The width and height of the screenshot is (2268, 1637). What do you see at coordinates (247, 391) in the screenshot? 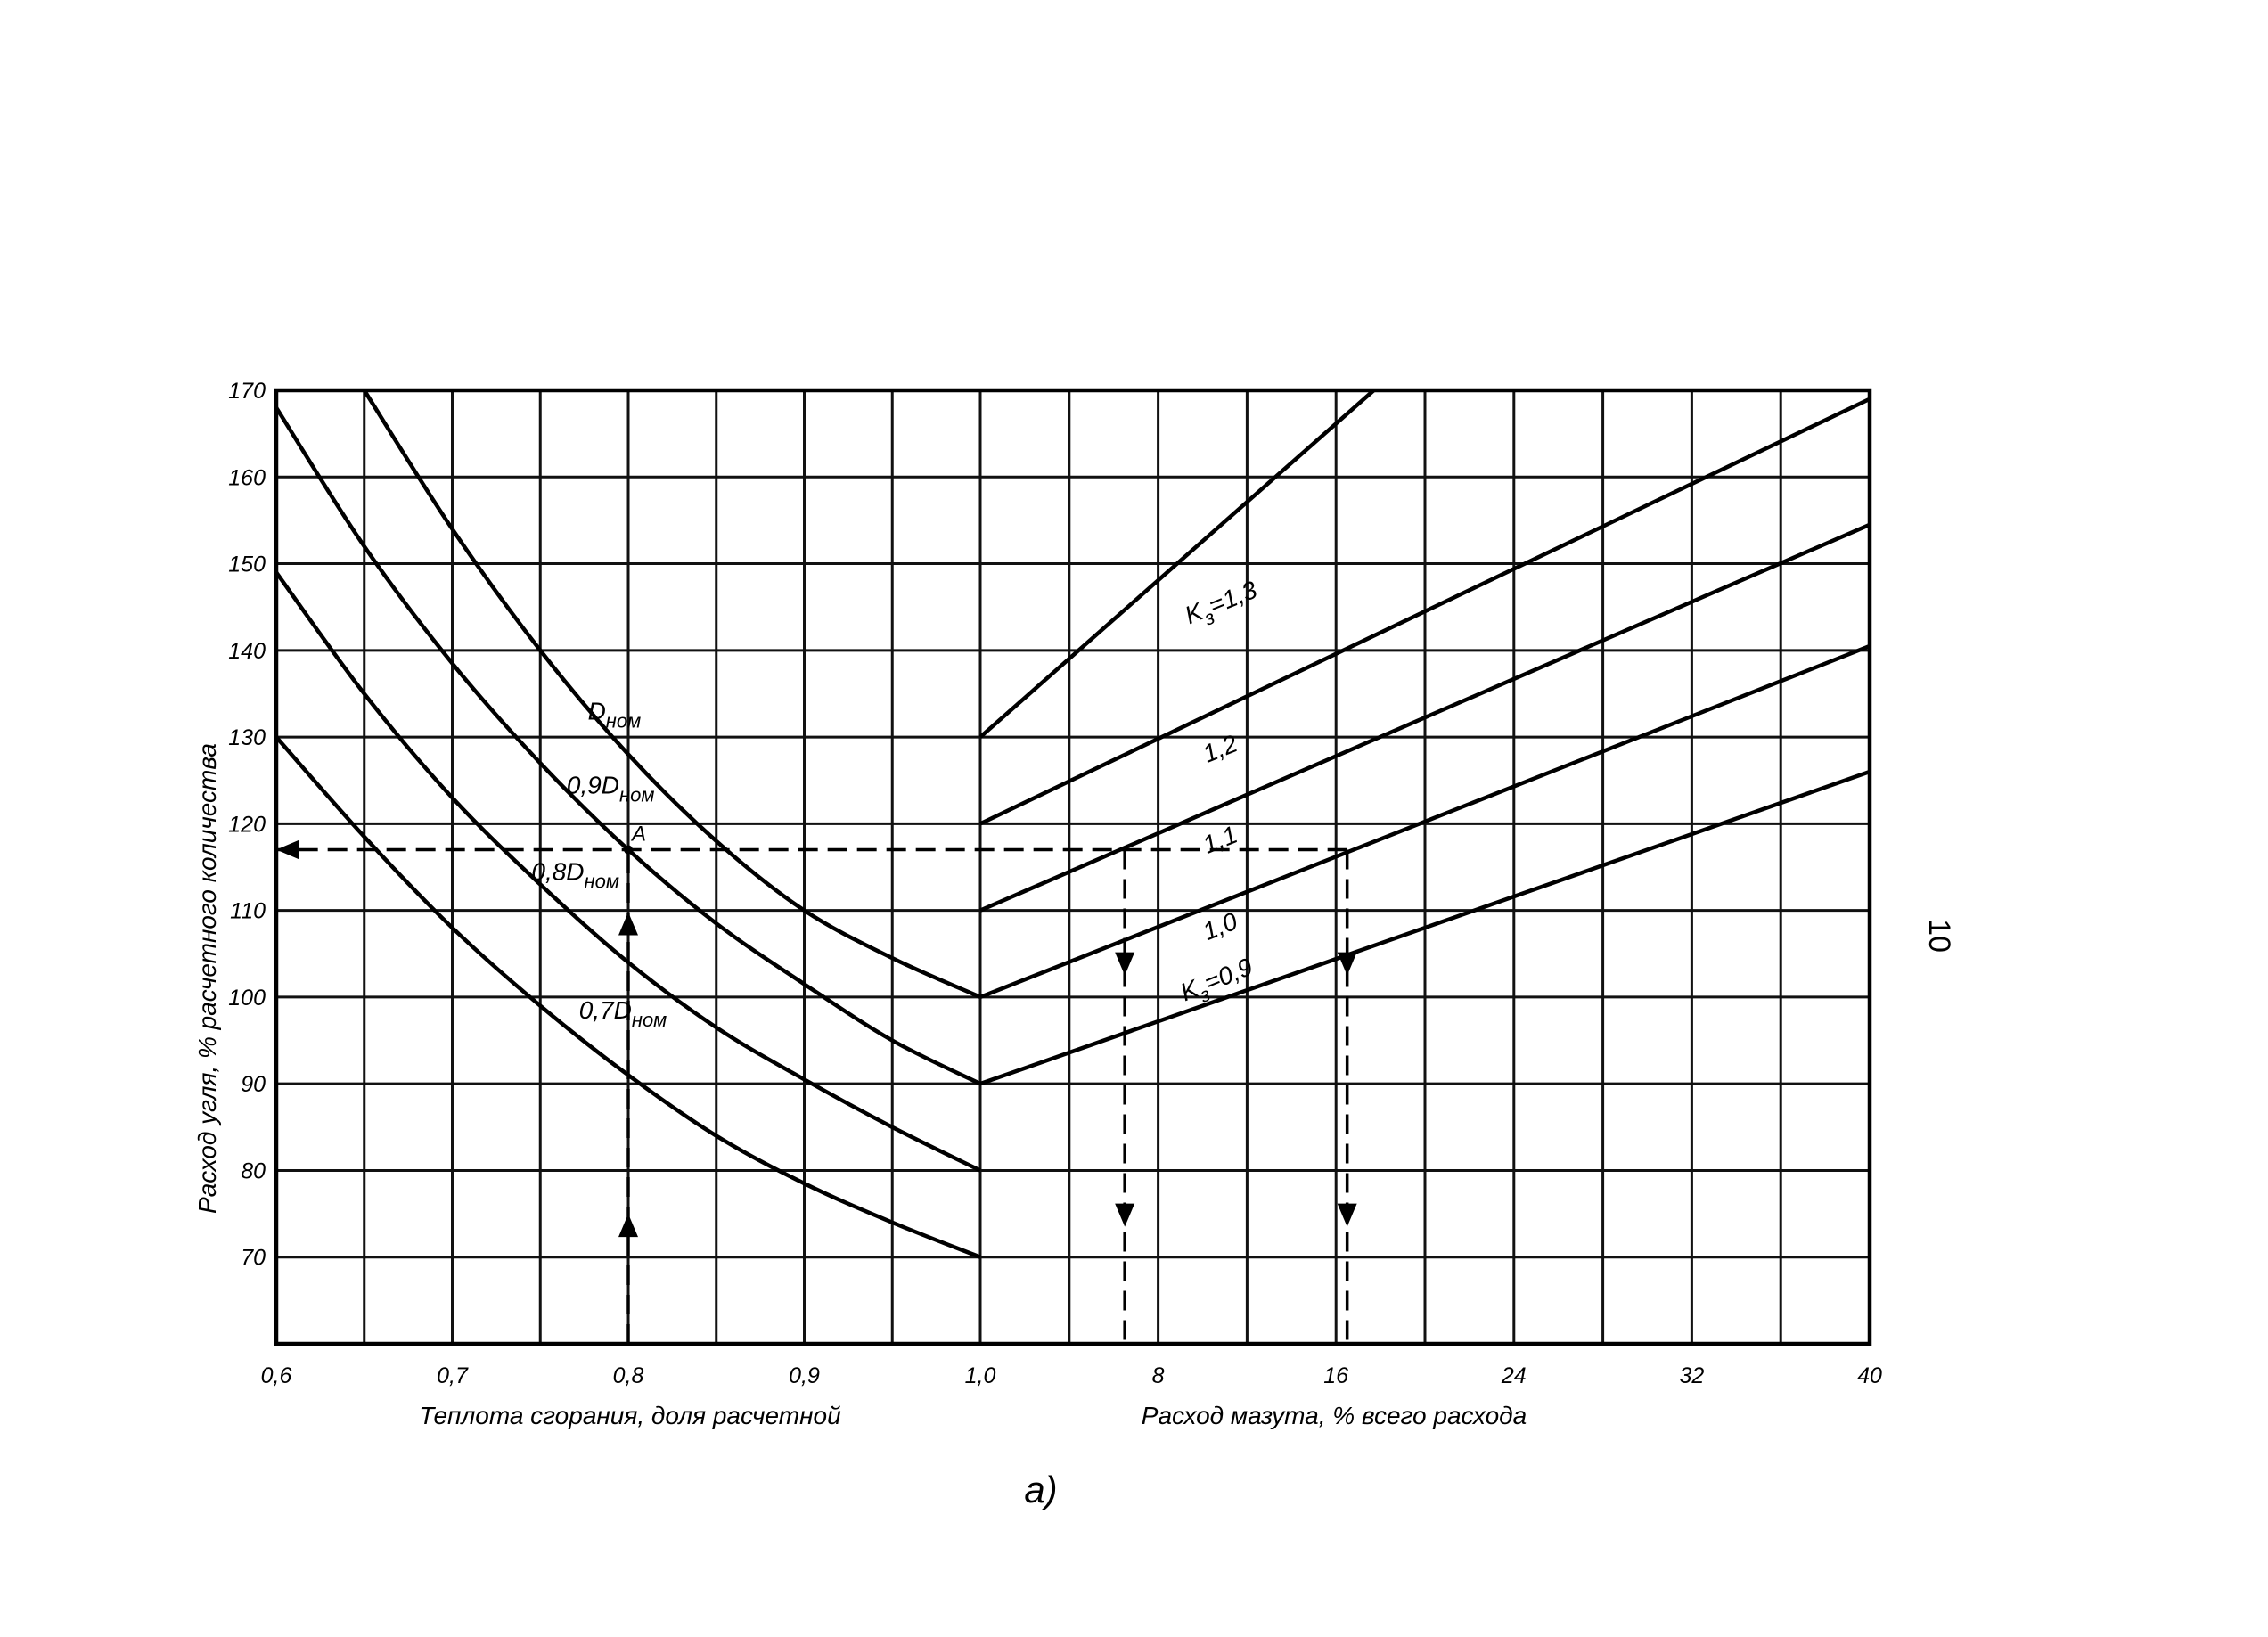
I see `y-tick-label: 170` at bounding box center [247, 391].